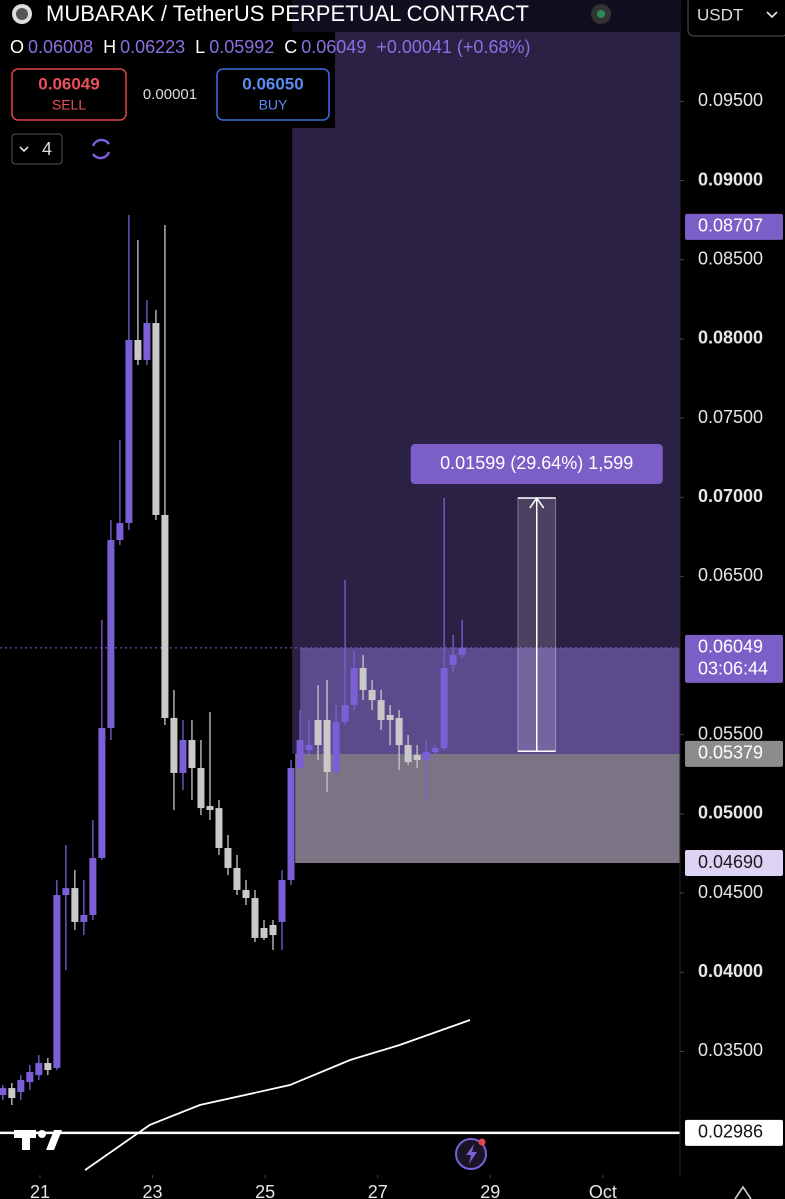 Image resolution: width=785 pixels, height=1199 pixels. Describe the element at coordinates (200, 47) in the screenshot. I see `ohlc-key: L` at that location.